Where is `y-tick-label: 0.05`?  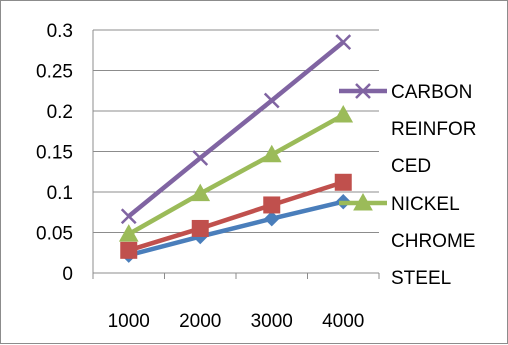 y-tick-label: 0.05 is located at coordinates (54, 234).